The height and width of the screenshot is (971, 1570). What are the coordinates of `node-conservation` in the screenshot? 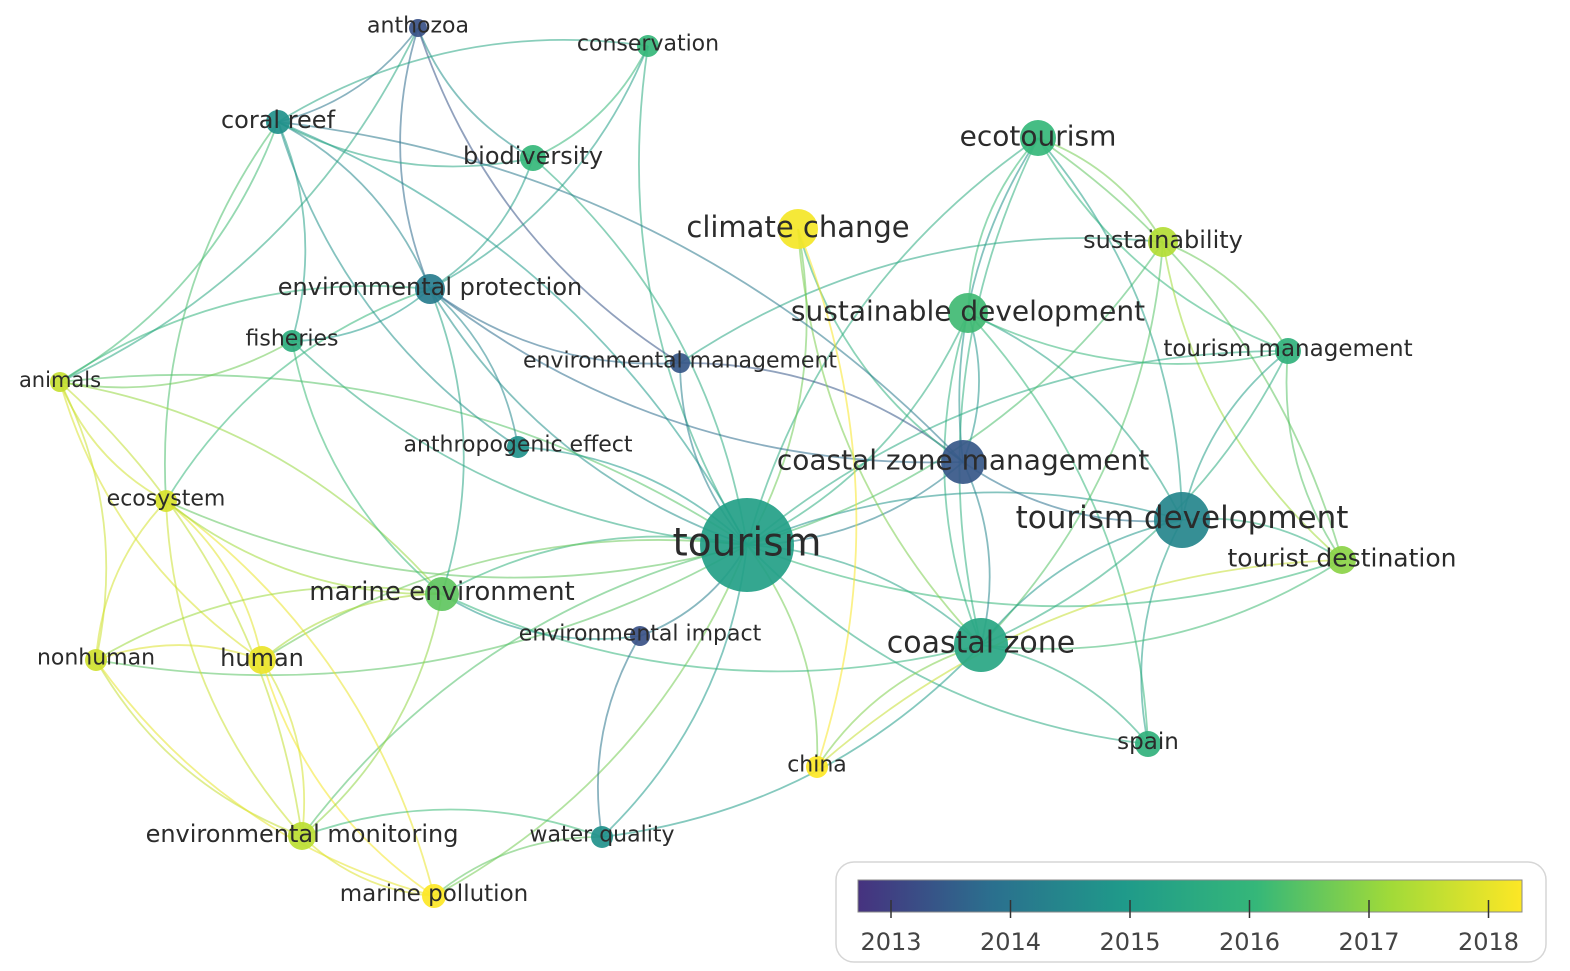 It's located at (648, 46).